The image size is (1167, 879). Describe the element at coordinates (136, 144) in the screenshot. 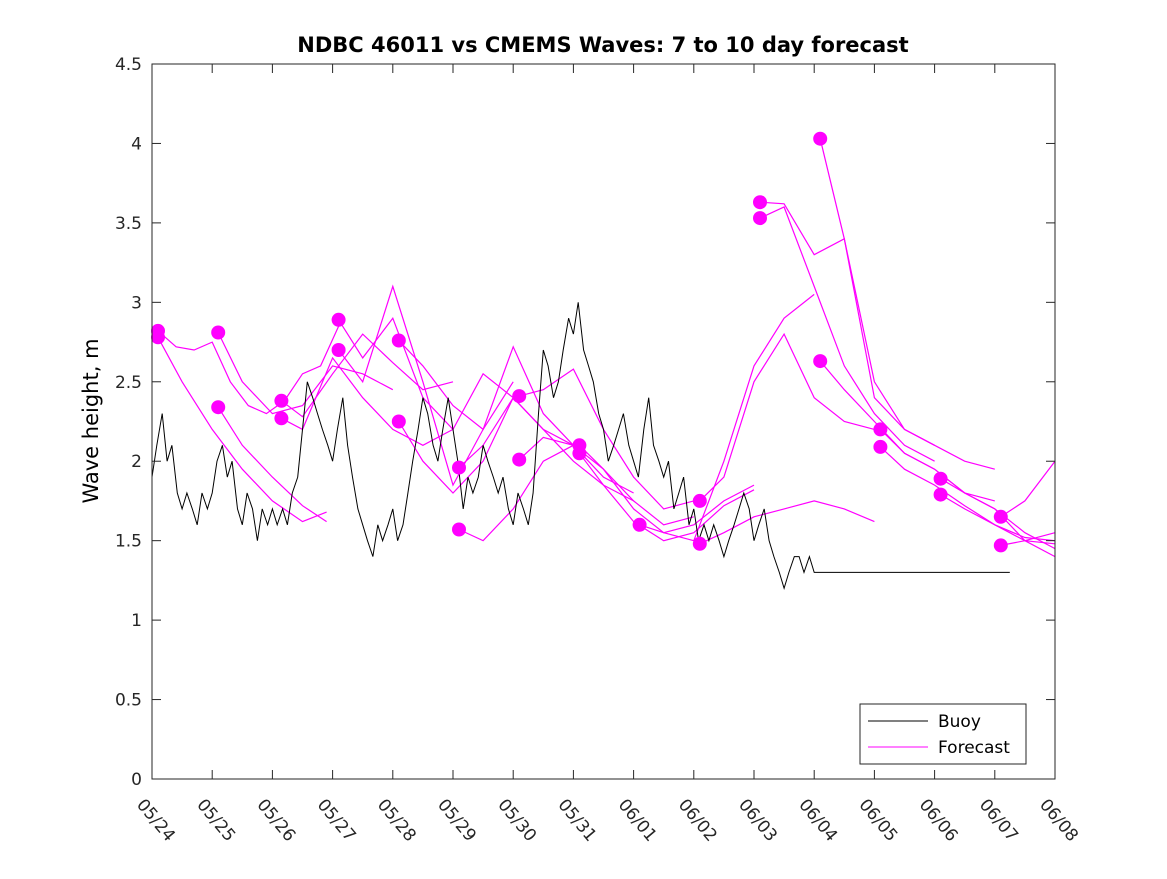

I see `y-tick-label: 4` at that location.